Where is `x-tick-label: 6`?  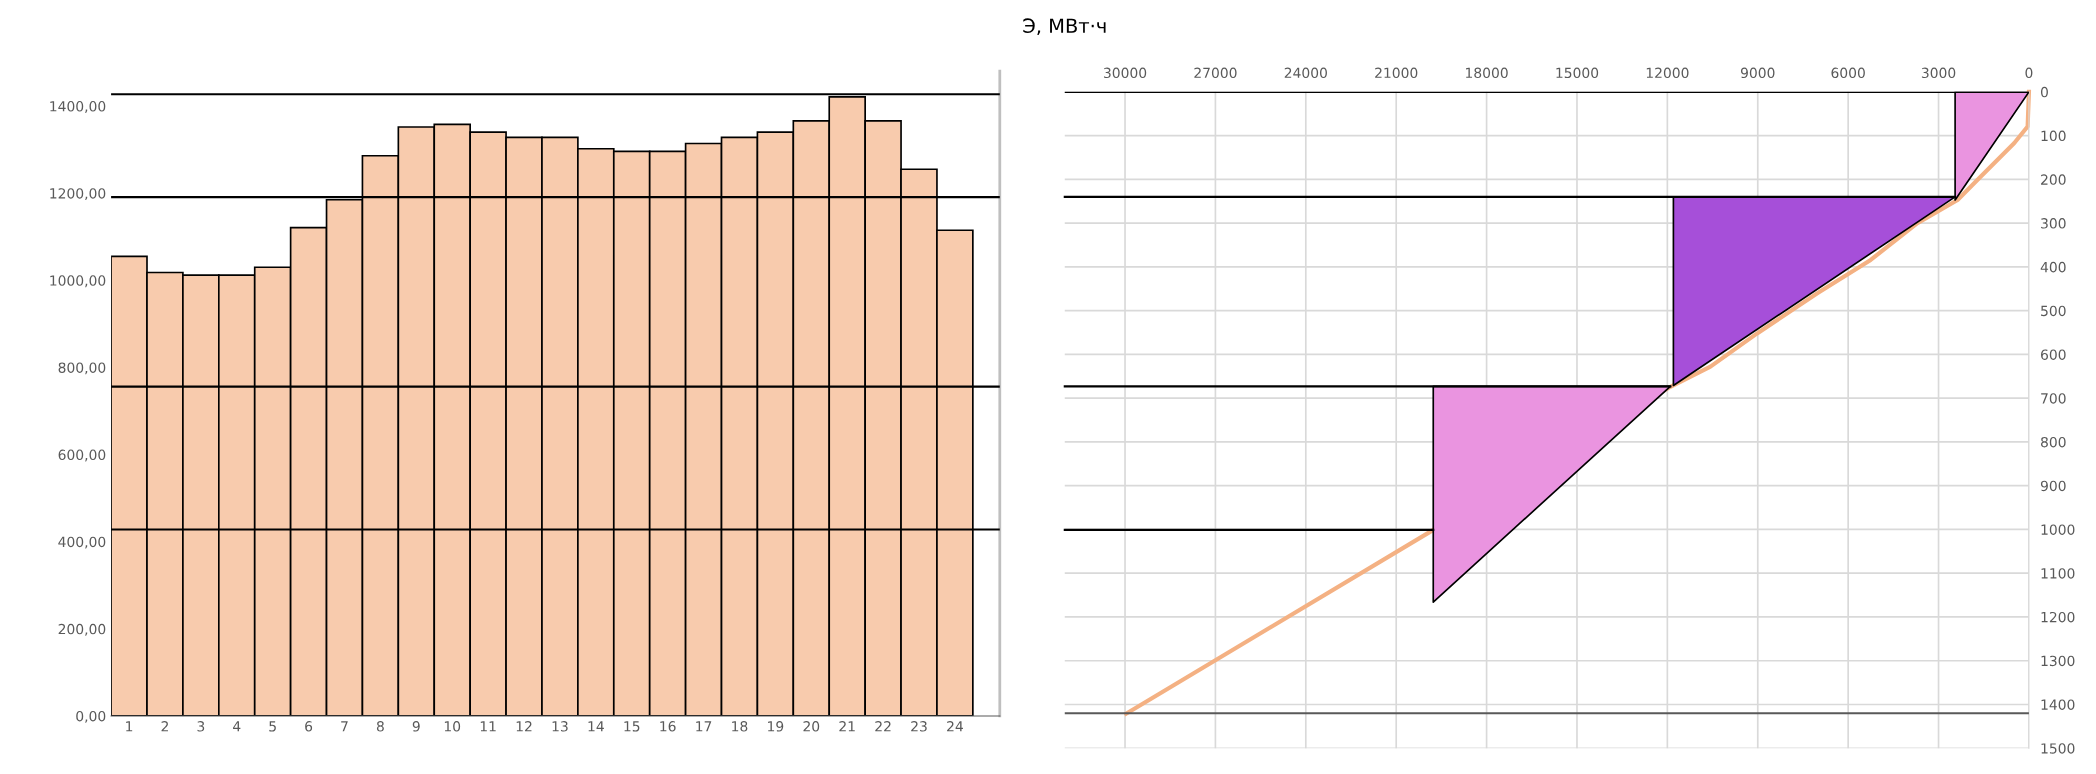
x-tick-label: 6 is located at coordinates (309, 726).